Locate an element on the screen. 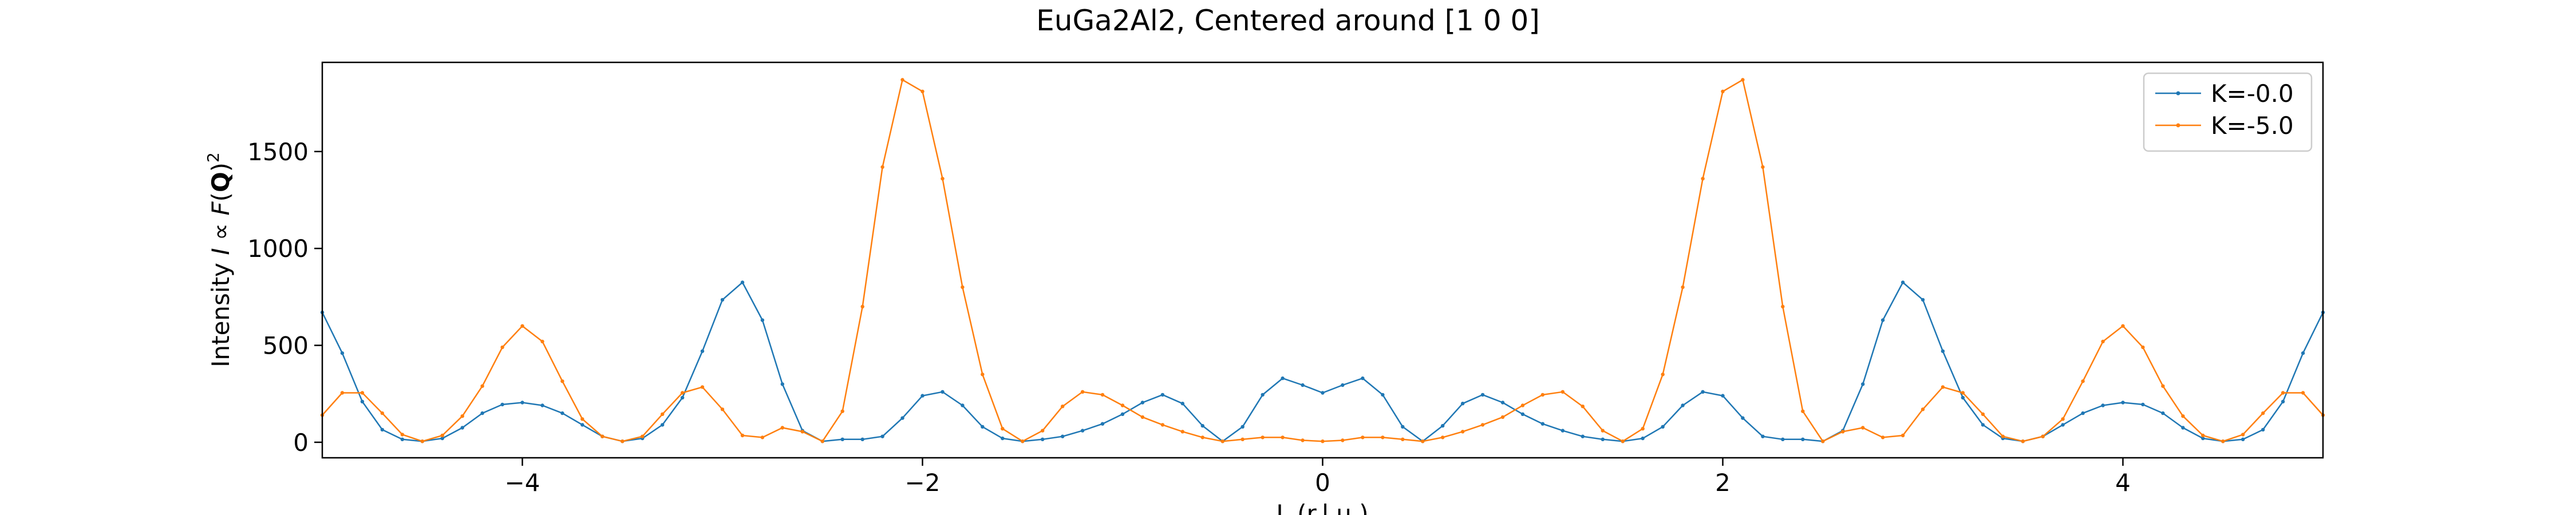 The width and height of the screenshot is (2576, 515). y-axis-label-lead: Intensity is located at coordinates (221, 311).